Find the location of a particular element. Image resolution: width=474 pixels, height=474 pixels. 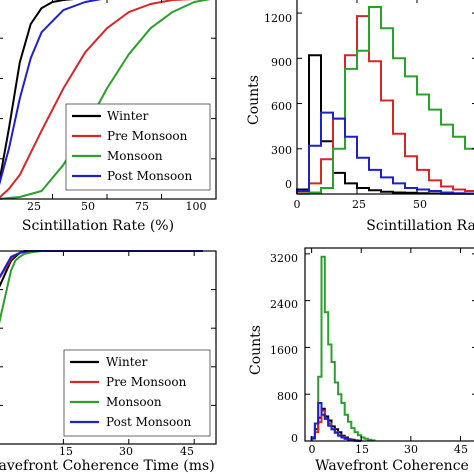

histogram-step-pre-monsoon is located at coordinates (385, 105).